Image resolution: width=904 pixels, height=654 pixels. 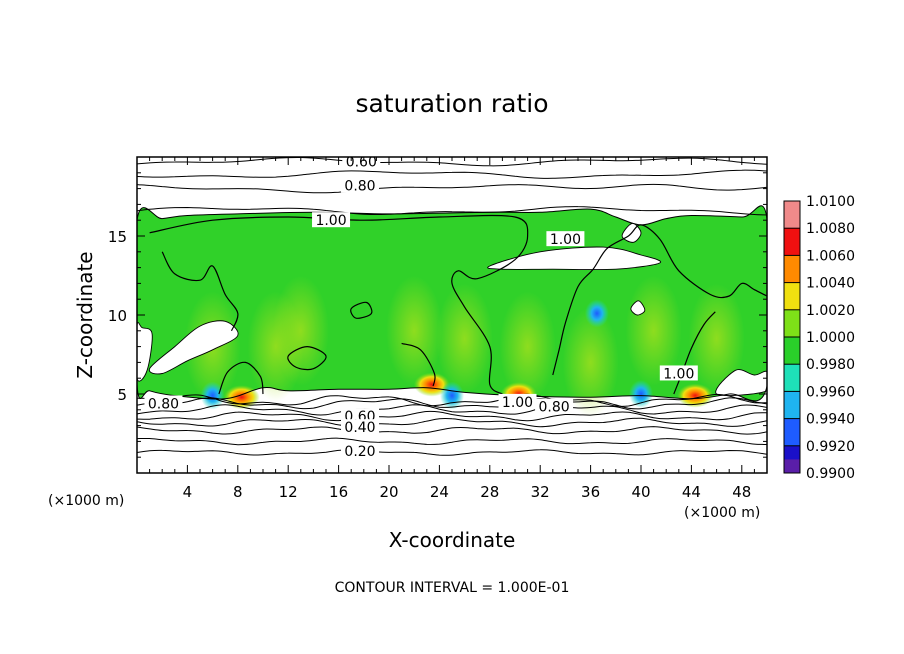 I want to click on colorbar-label: 1.0100, so click(x=830, y=202).